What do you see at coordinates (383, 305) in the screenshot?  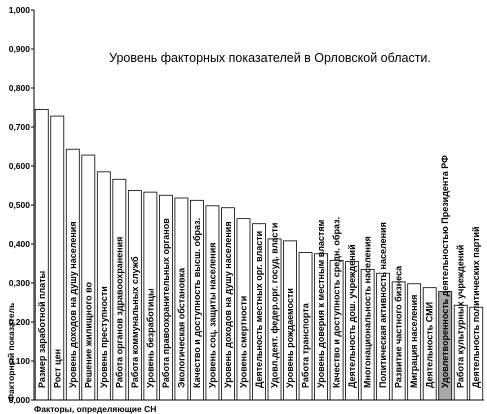 I see `category-label: Политическая активность населения` at bounding box center [383, 305].